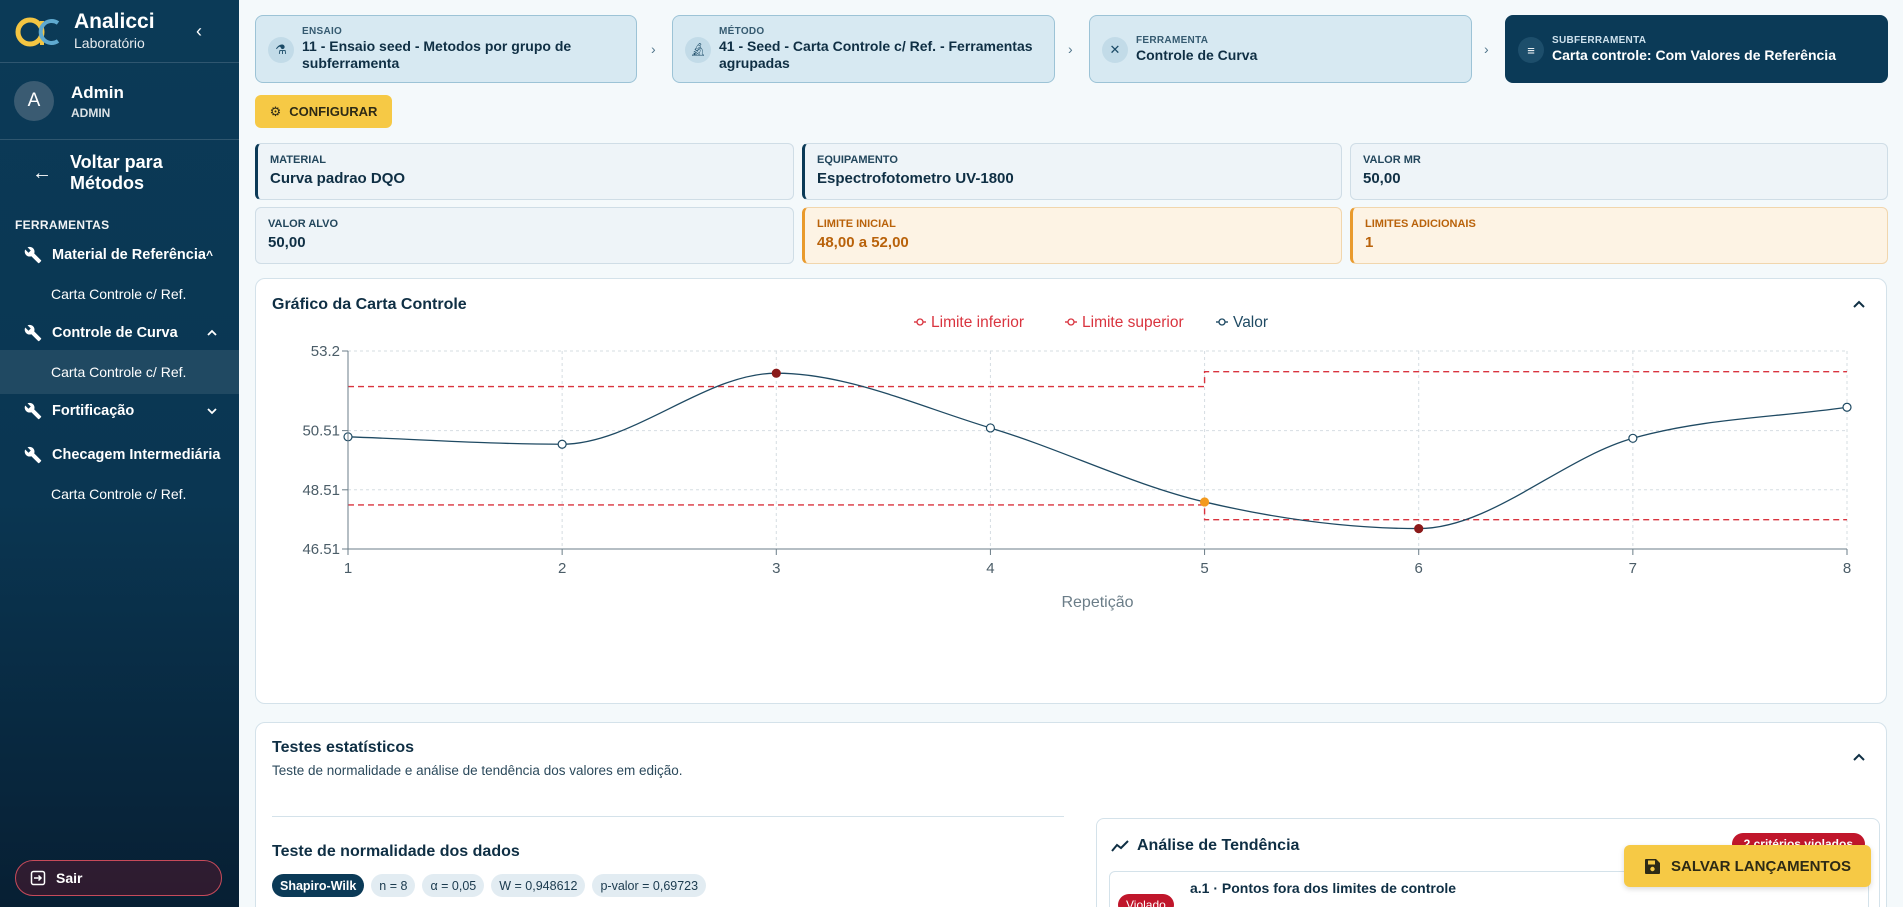 Image resolution: width=1903 pixels, height=907 pixels. Describe the element at coordinates (1652, 866) in the screenshot. I see `save-icon` at that location.